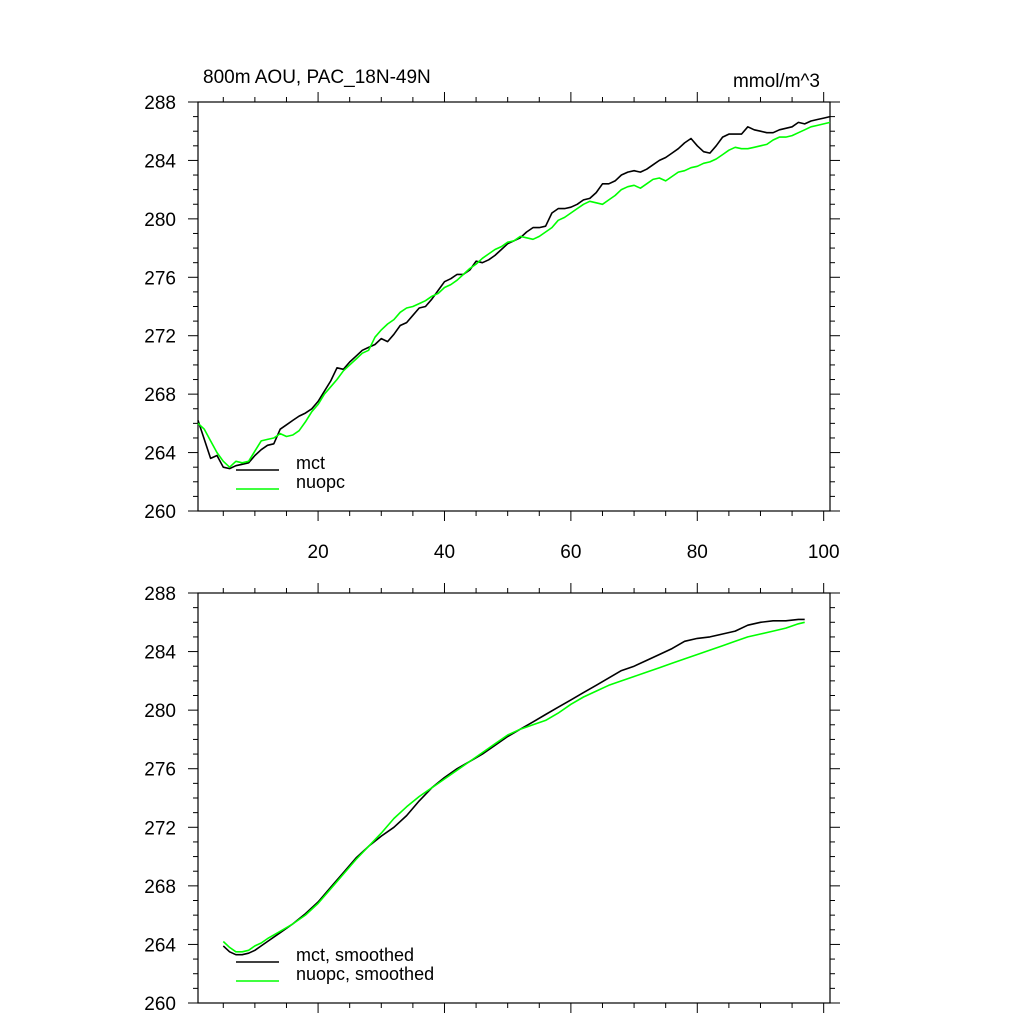 Image resolution: width=1024 pixels, height=1024 pixels. Describe the element at coordinates (317, 77) in the screenshot. I see `chart-title: 800m AOU, PAC_18N-49N` at that location.